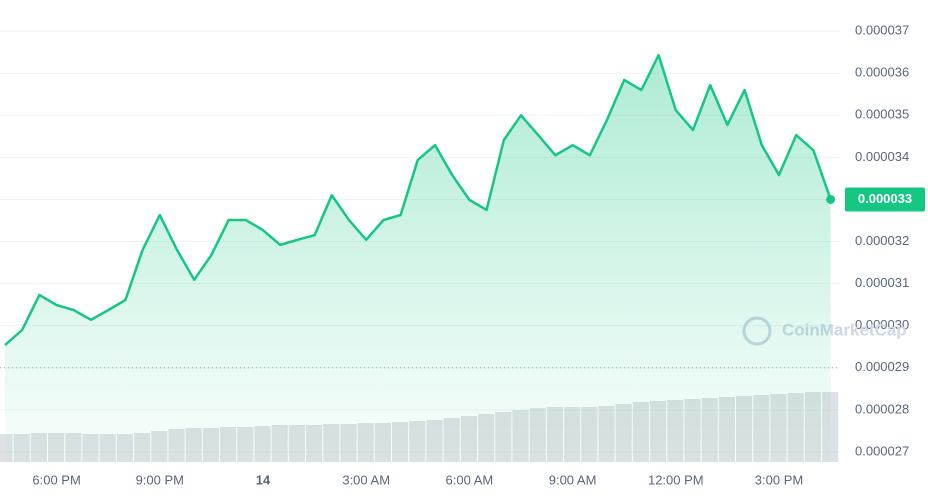 The image size is (928, 500). Describe the element at coordinates (882, 324) in the screenshot. I see `y-tick-label: 0.000030` at that location.